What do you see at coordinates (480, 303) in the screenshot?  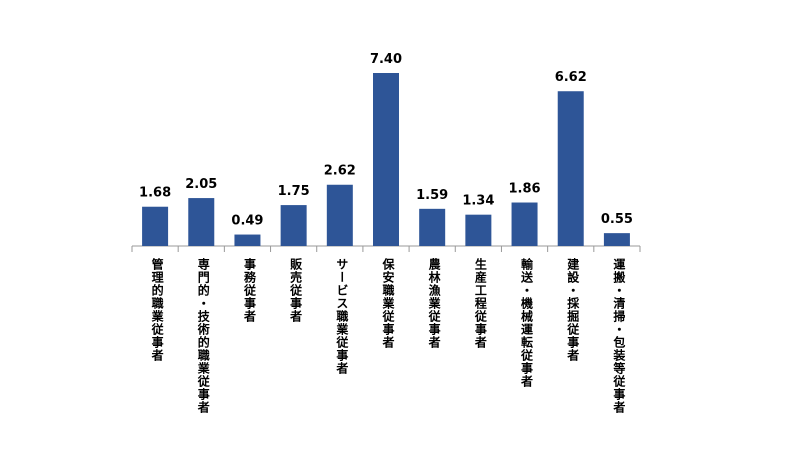 I see `x-tick-label: 生産工程従事者` at bounding box center [480, 303].